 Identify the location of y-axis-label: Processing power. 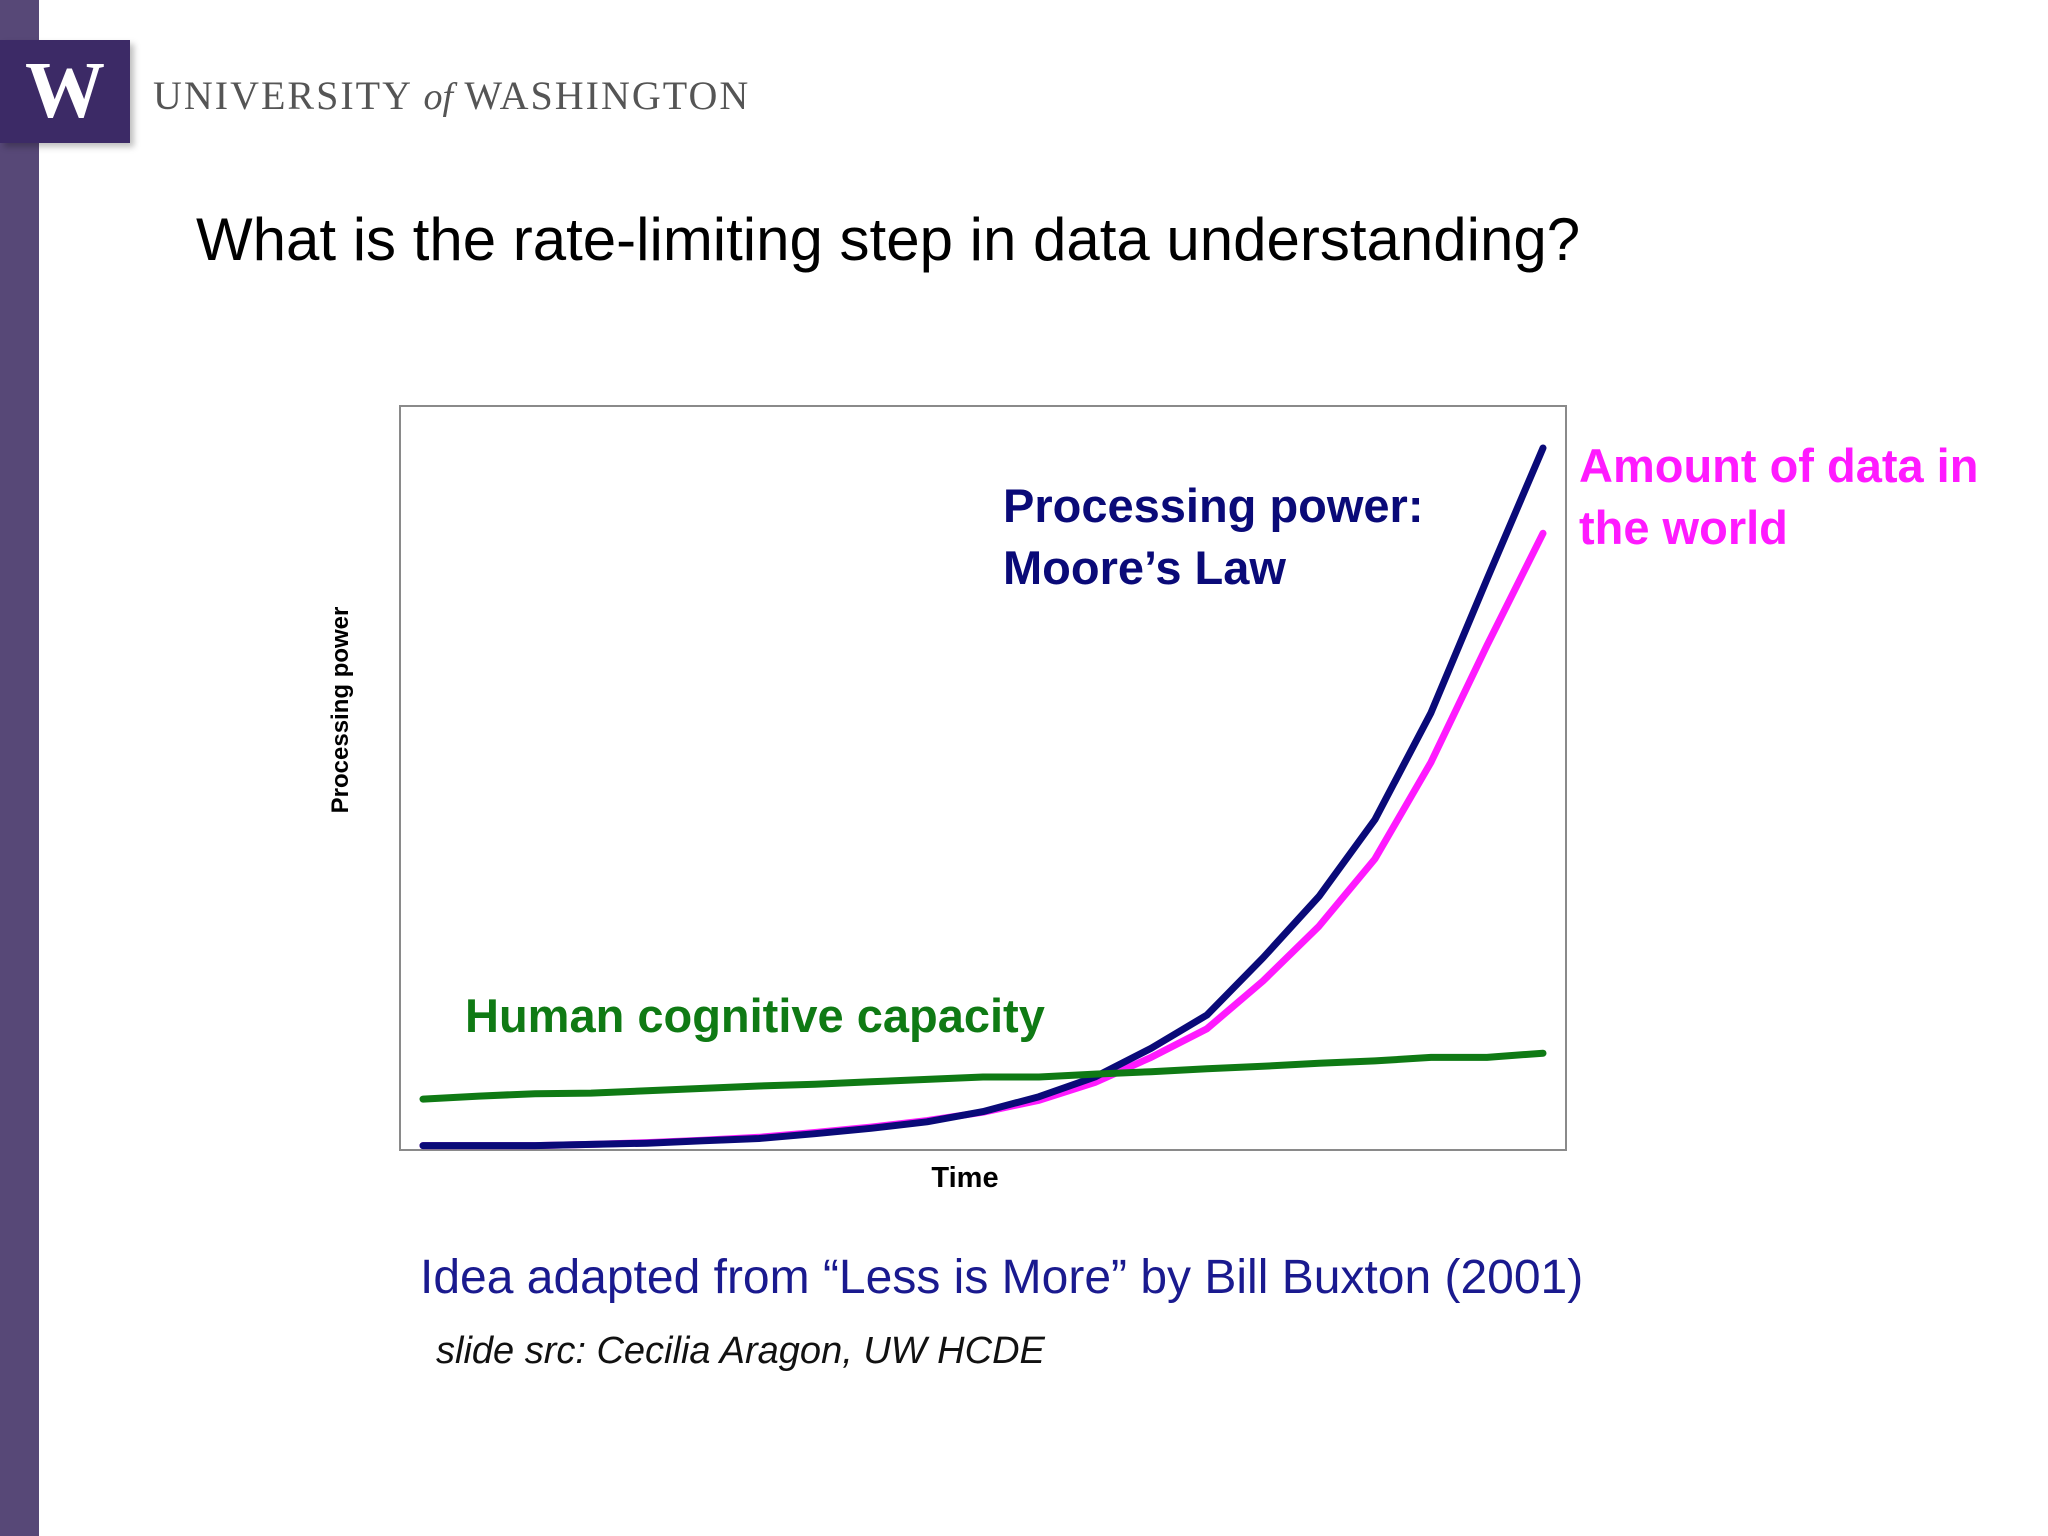
(340, 710).